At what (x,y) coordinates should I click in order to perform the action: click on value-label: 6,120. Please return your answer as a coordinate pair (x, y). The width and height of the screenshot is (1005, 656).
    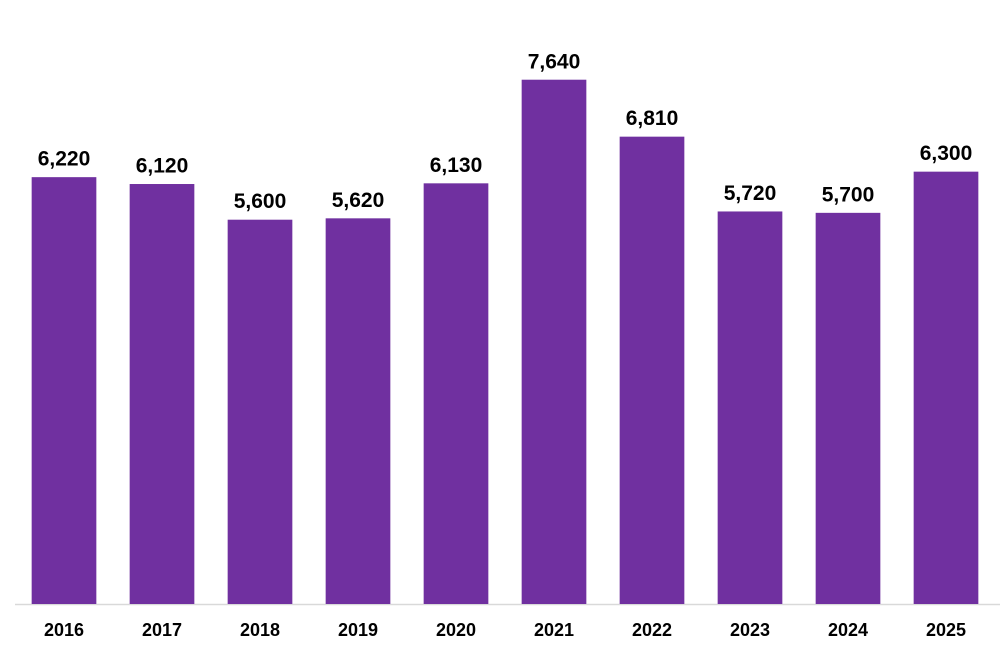
    Looking at the image, I should click on (162, 166).